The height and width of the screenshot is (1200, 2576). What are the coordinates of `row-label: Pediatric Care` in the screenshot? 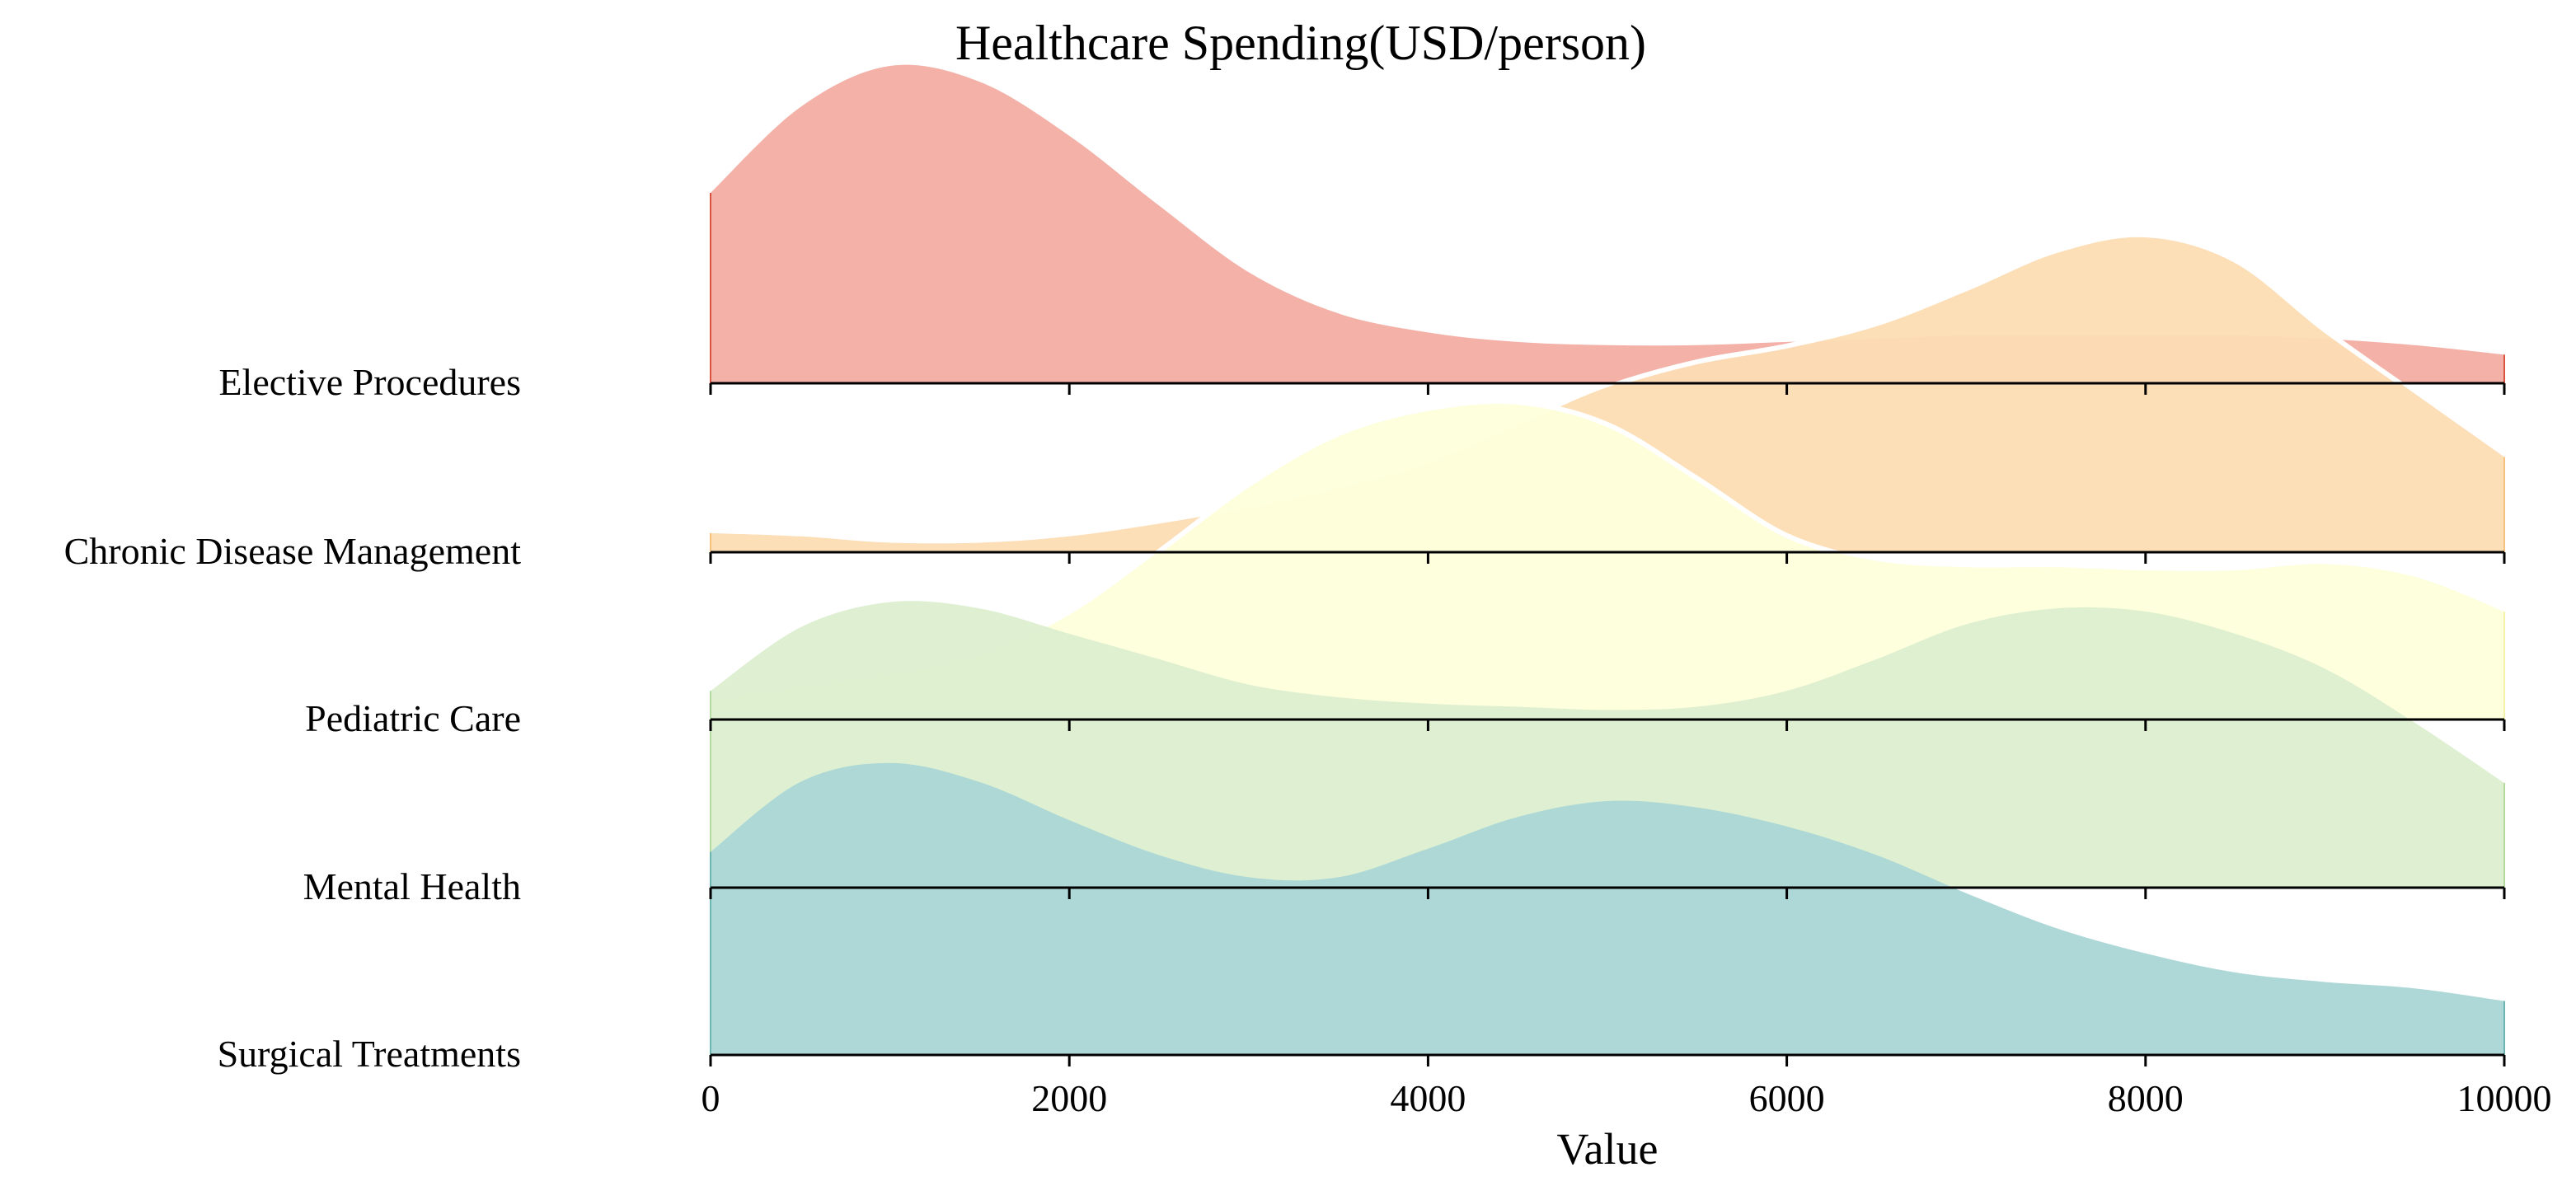 It's located at (413, 718).